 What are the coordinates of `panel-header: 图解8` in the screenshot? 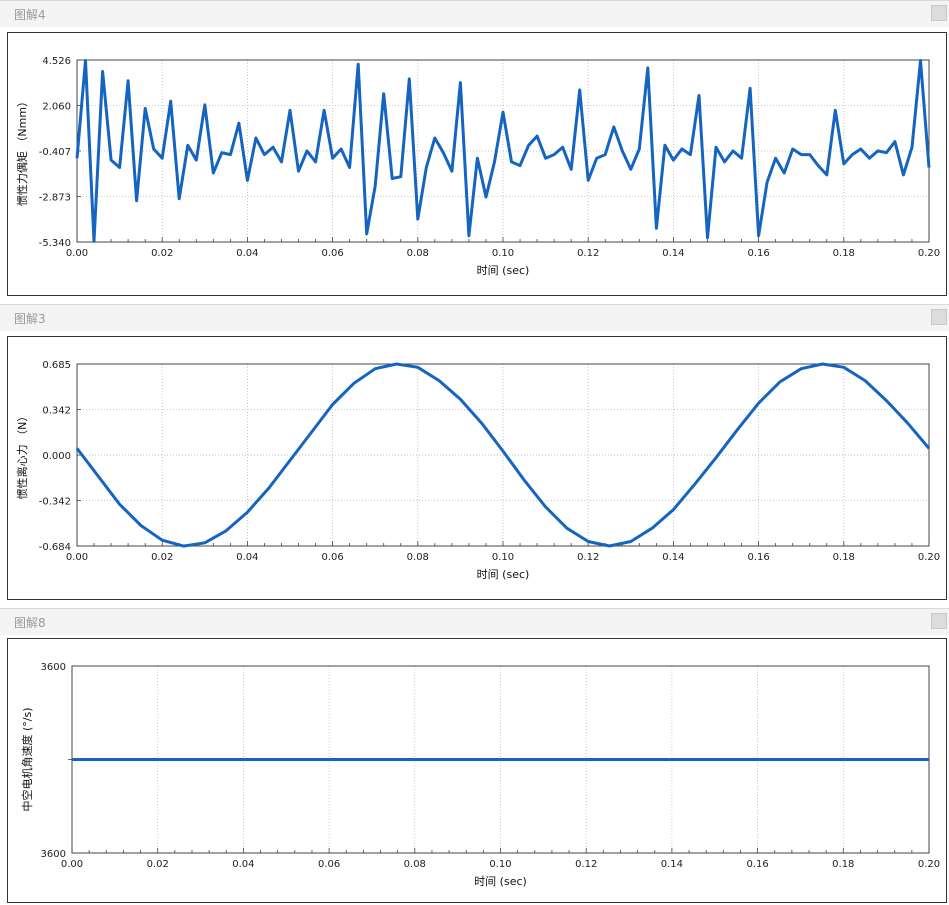 It's located at (474, 621).